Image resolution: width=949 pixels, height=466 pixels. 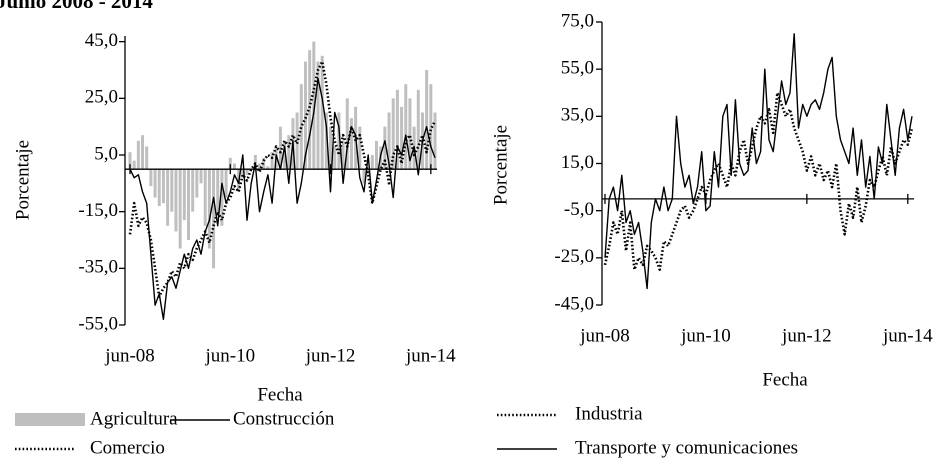 What do you see at coordinates (574, 303) in the screenshot?
I see `y-tick-label: -45,0` at bounding box center [574, 303].